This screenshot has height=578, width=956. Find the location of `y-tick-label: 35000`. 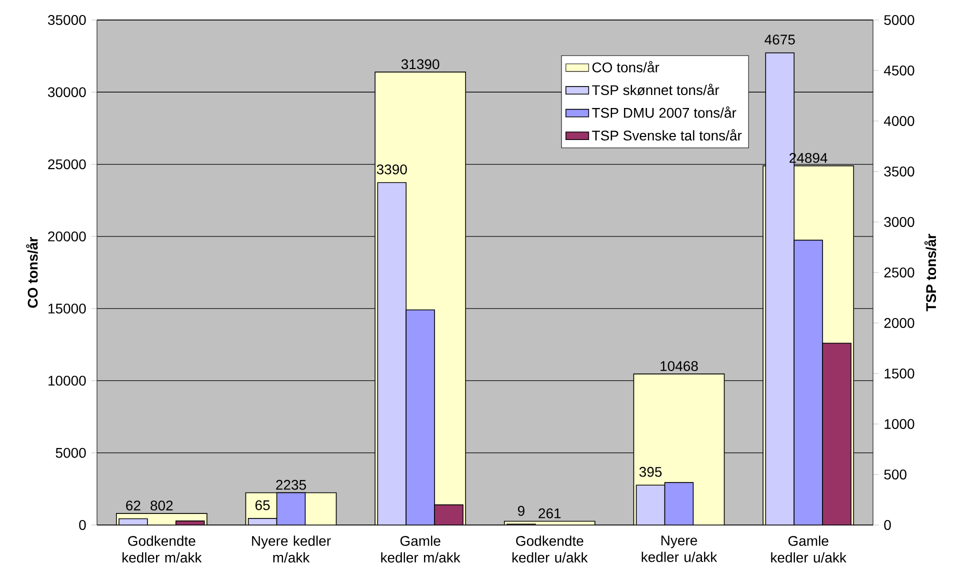

y-tick-label: 35000 is located at coordinates (67, 20).